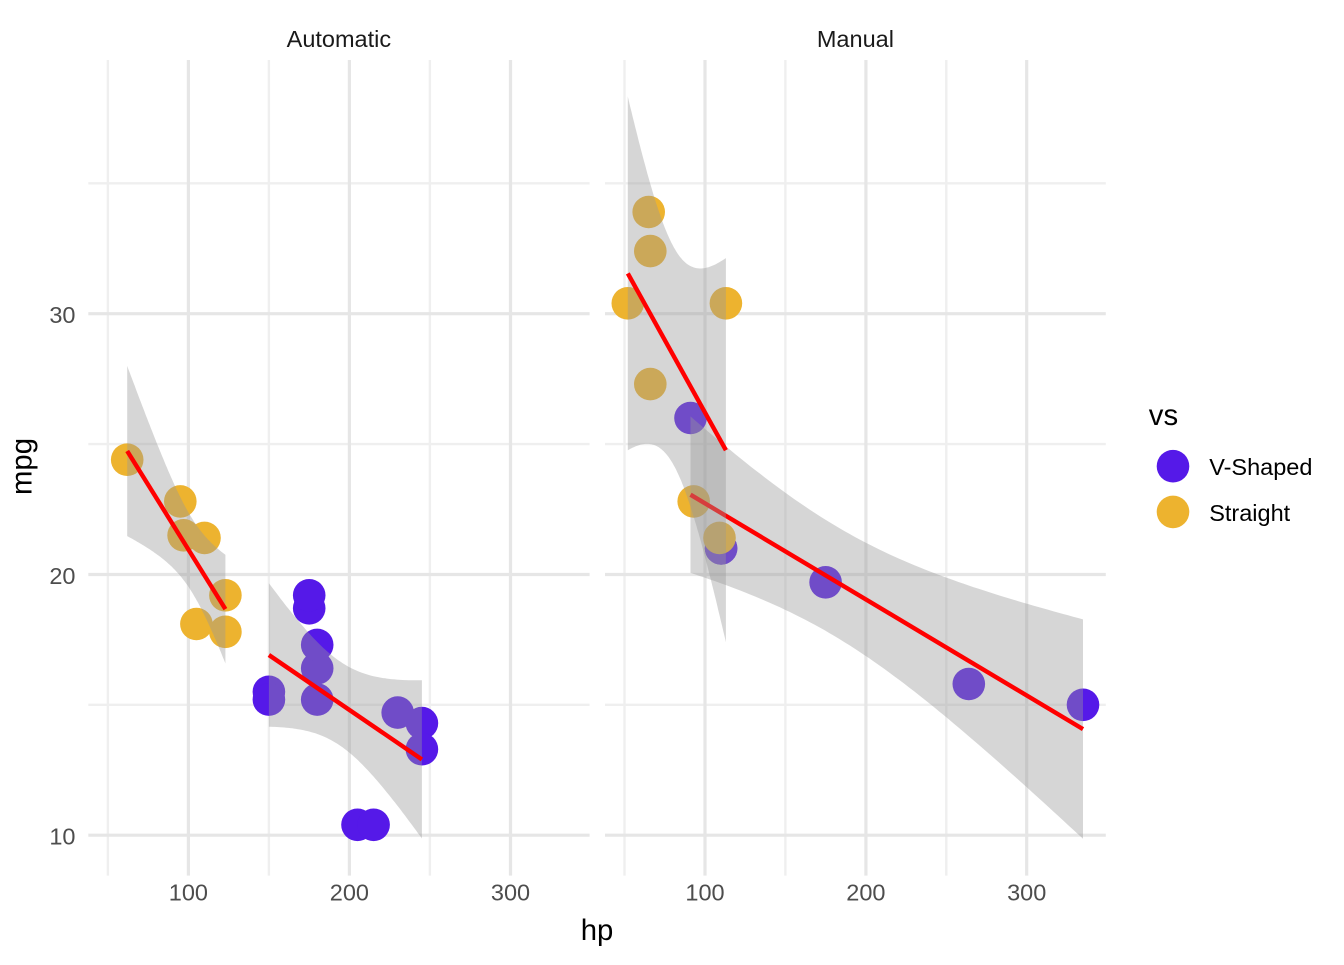  Describe the element at coordinates (855, 39) in the screenshot. I see `svg-text: Manual` at that location.